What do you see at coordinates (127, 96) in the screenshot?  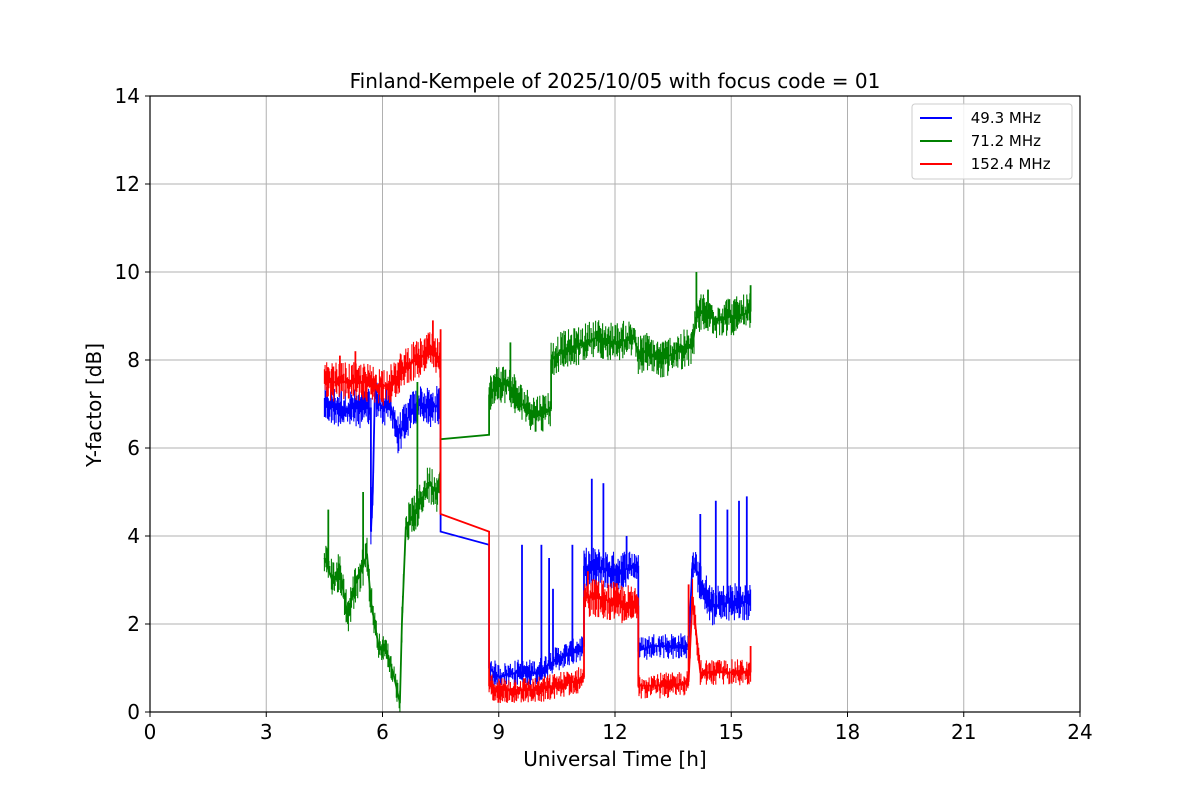 I see `y-tick-label: 14` at bounding box center [127, 96].